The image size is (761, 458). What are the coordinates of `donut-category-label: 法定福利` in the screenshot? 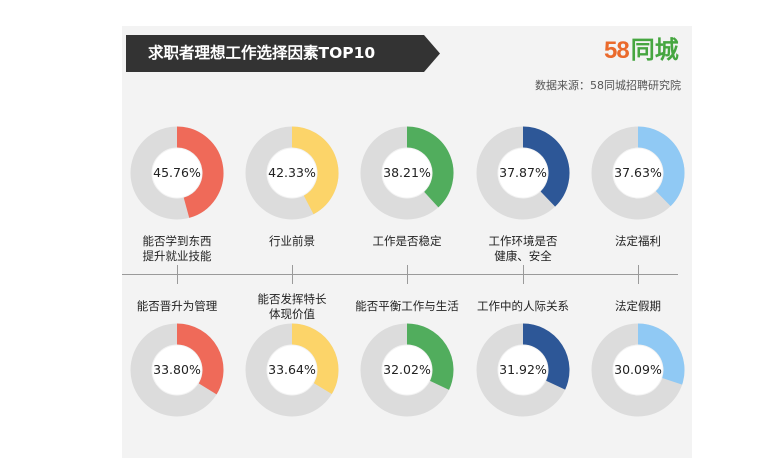 It's located at (638, 241).